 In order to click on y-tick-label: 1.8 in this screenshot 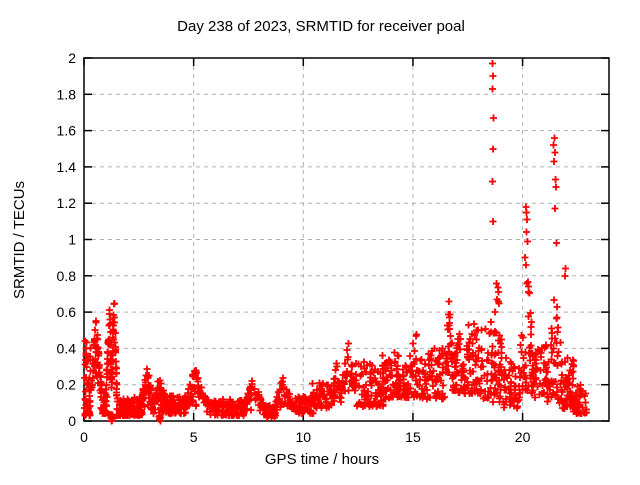, I will do `click(67, 94)`.